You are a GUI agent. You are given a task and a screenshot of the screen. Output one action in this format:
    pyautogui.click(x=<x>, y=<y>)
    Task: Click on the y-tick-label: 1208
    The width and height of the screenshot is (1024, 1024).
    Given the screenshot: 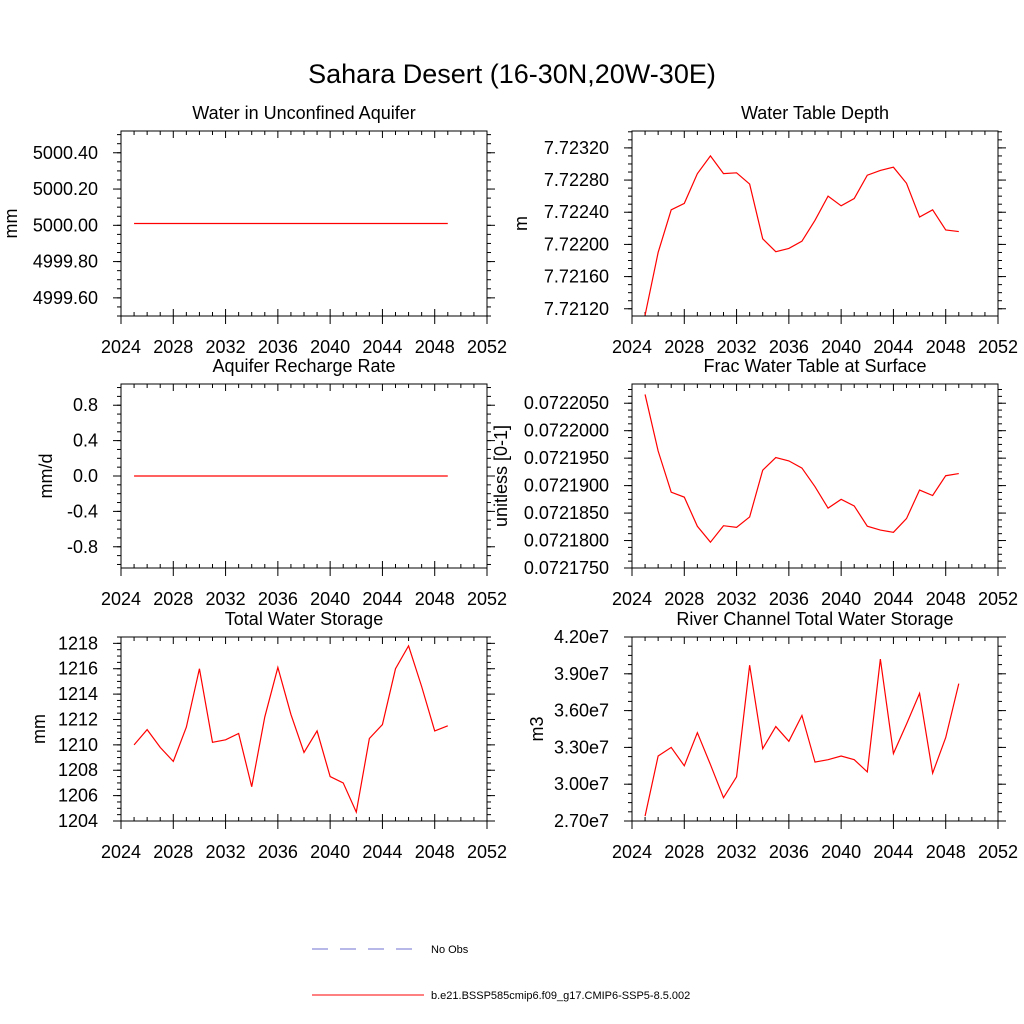 What is the action you would take?
    pyautogui.click(x=78, y=770)
    